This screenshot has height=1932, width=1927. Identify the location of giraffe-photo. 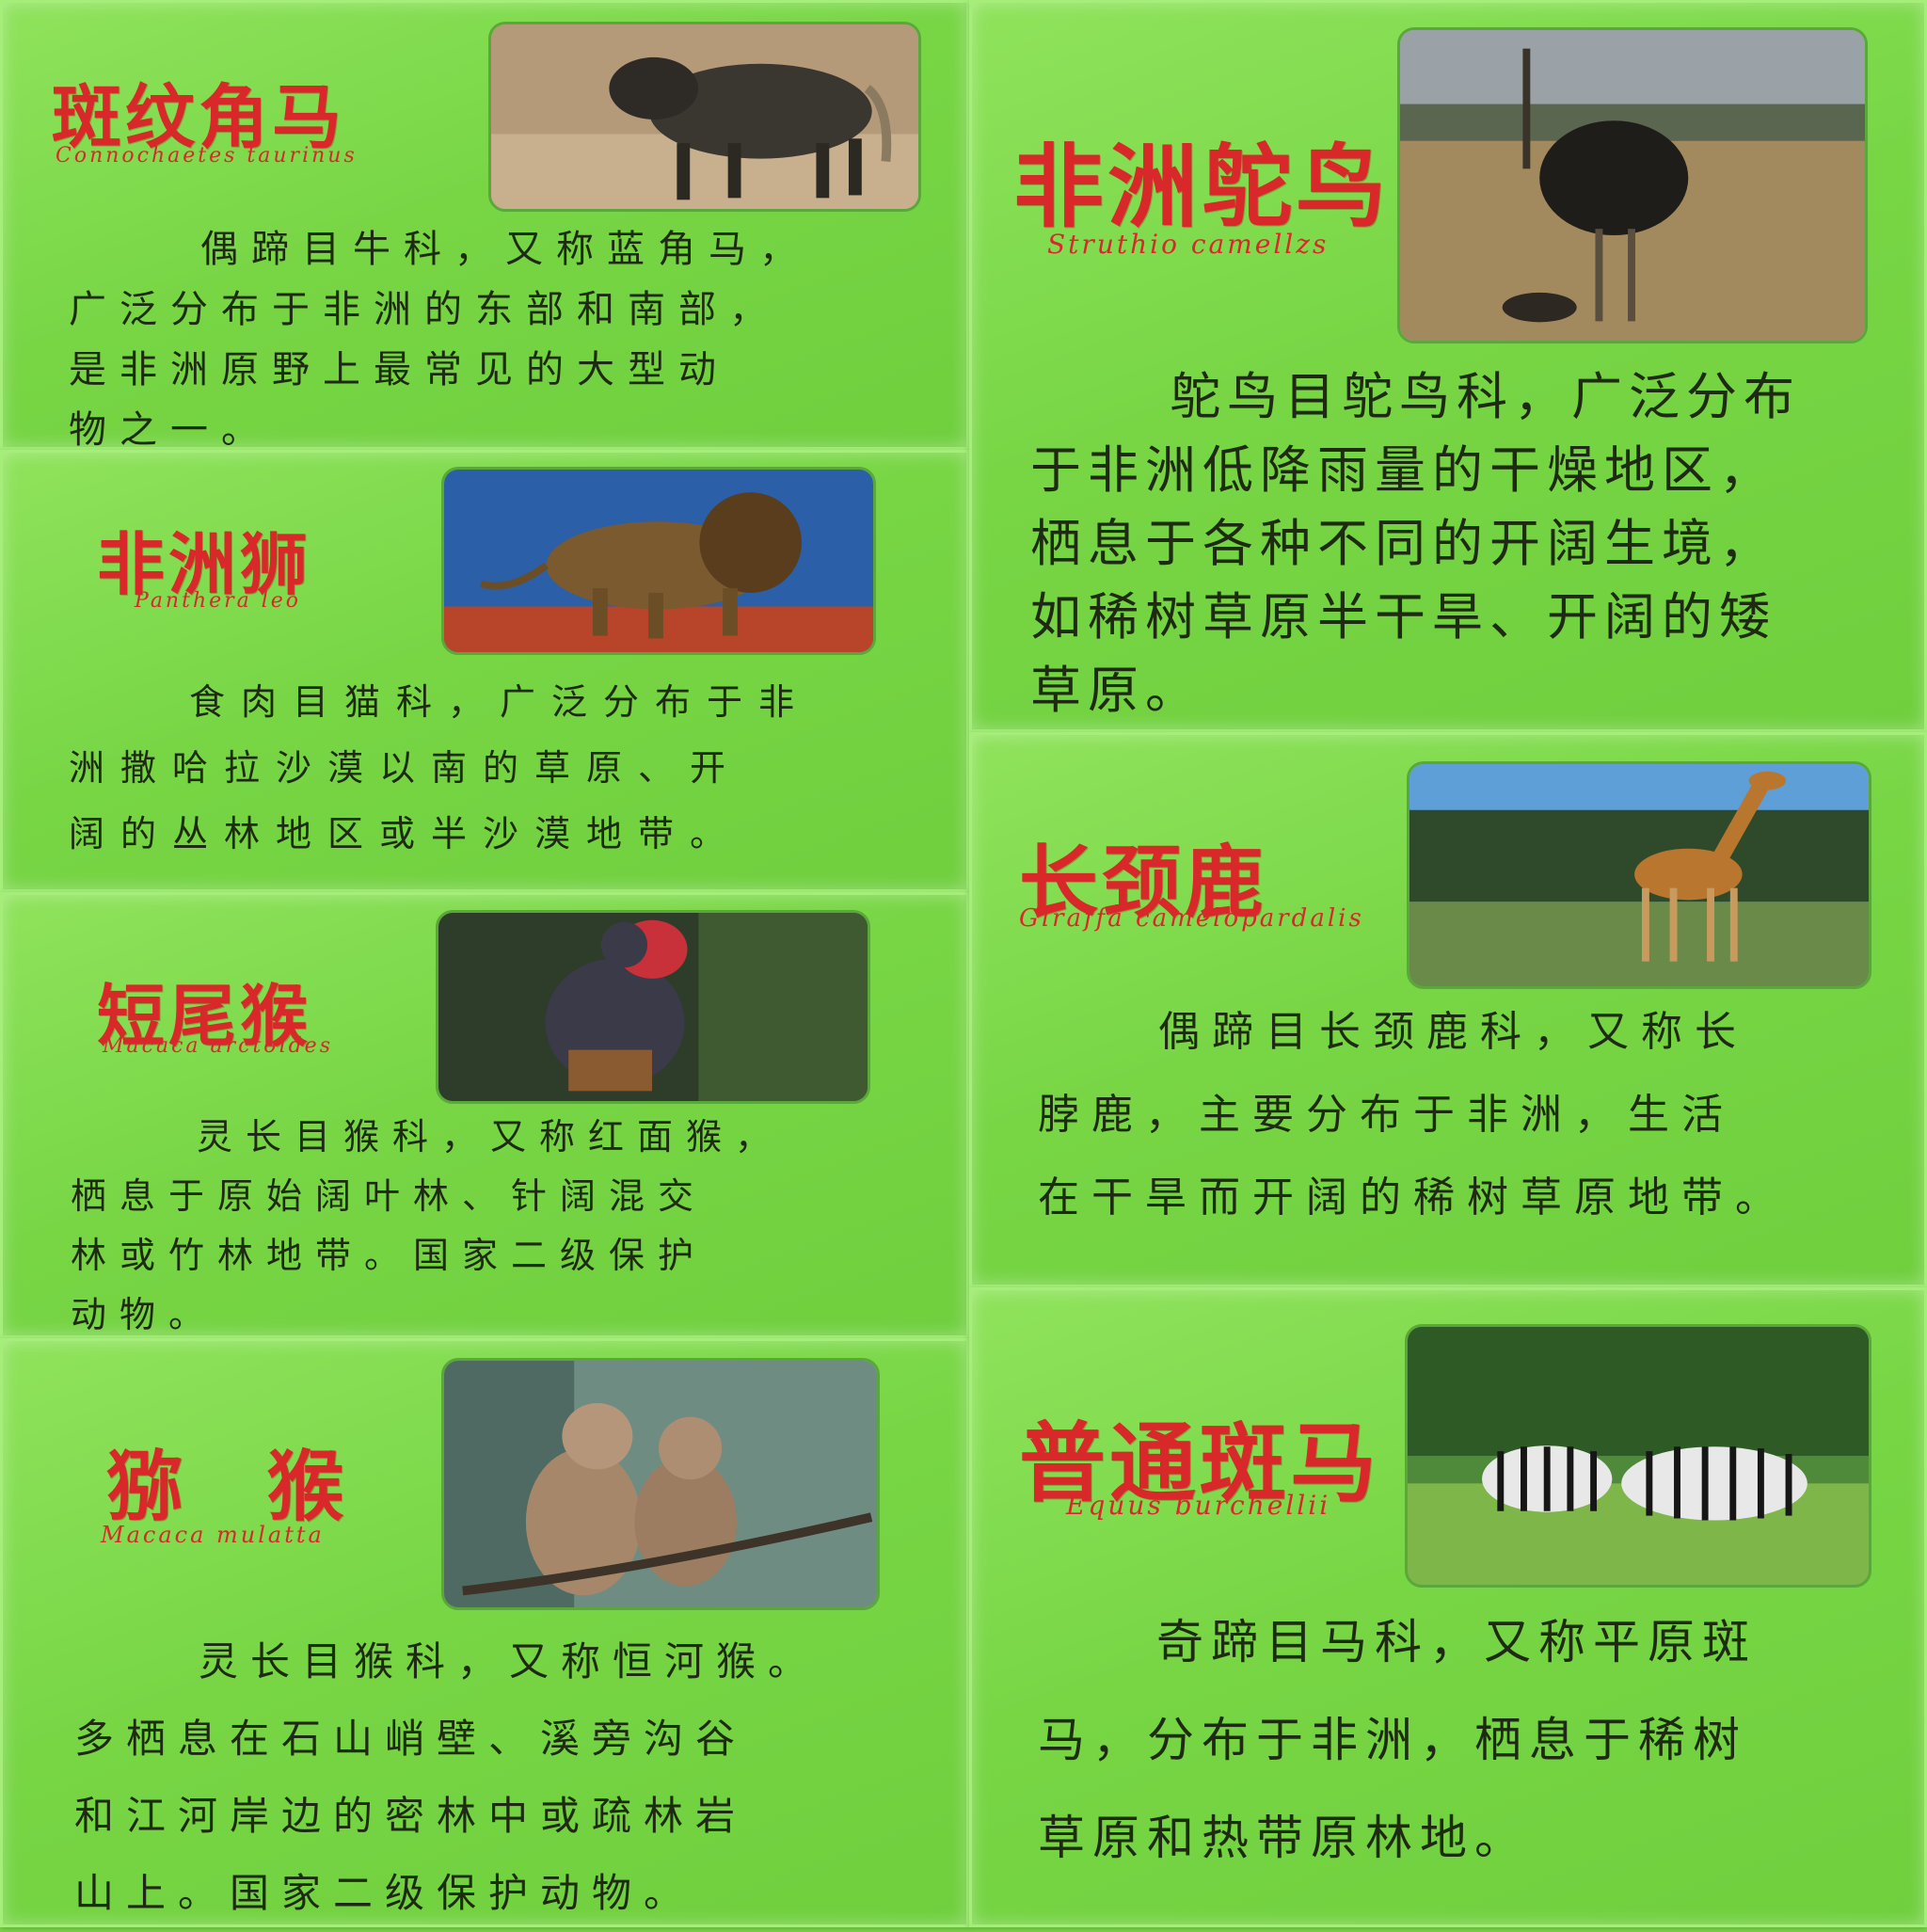
(1639, 875).